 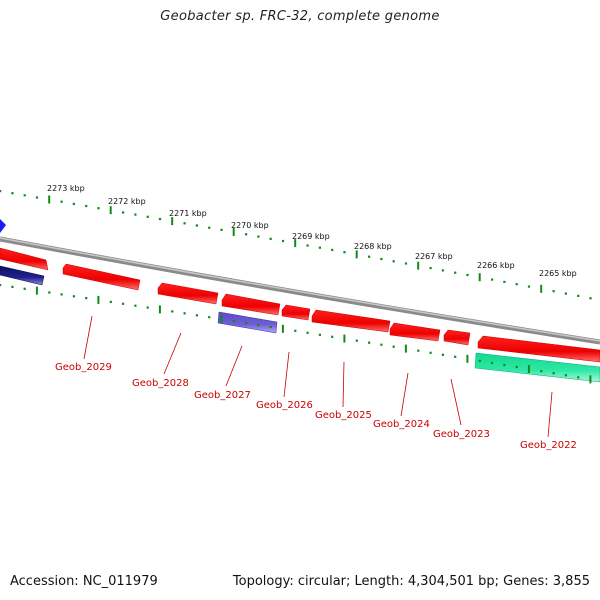 What do you see at coordinates (160, 383) in the screenshot?
I see `gene-label: Geob_2028` at bounding box center [160, 383].